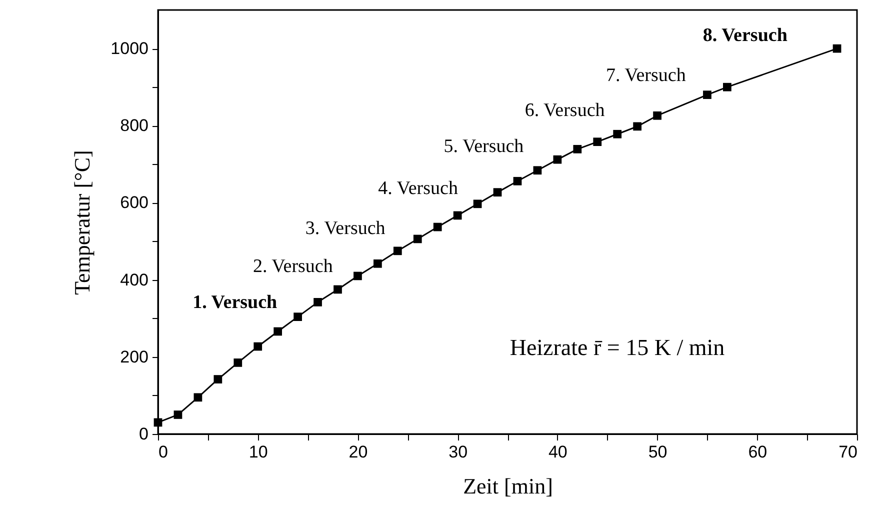 This screenshot has height=529, width=873. What do you see at coordinates (82, 222) in the screenshot?
I see `y-axis-title: Temperatur [°C]` at bounding box center [82, 222].